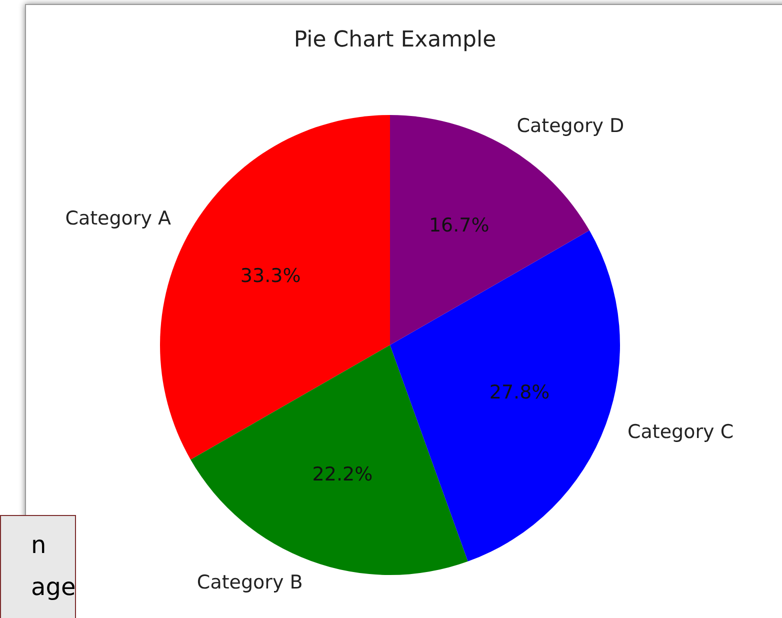 Image resolution: width=782 pixels, height=618 pixels. Describe the element at coordinates (395, 40) in the screenshot. I see `chart-title: Pie Chart Example` at that location.